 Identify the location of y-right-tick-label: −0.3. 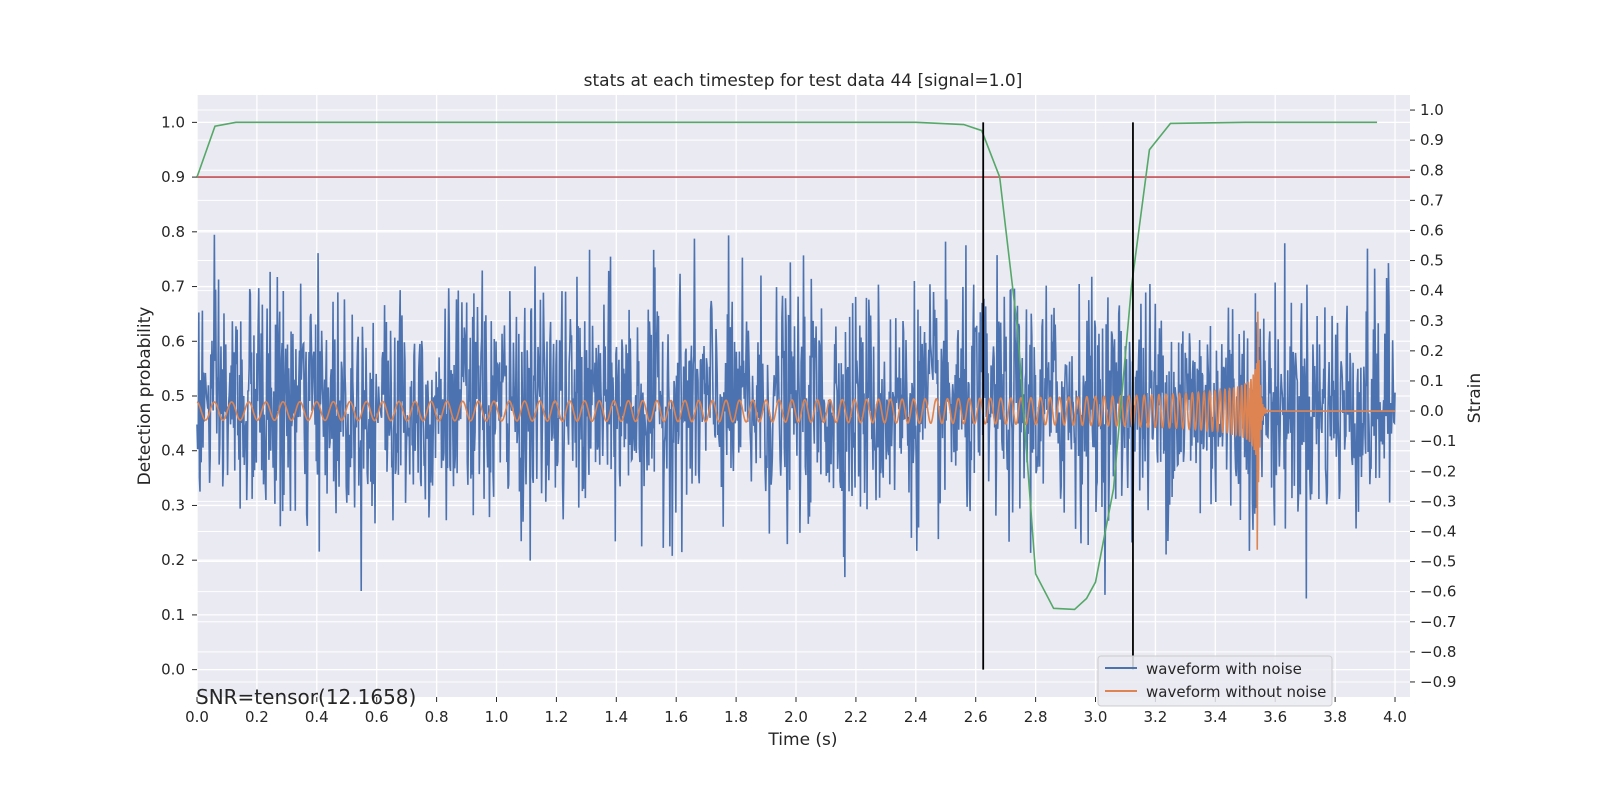
(1438, 501).